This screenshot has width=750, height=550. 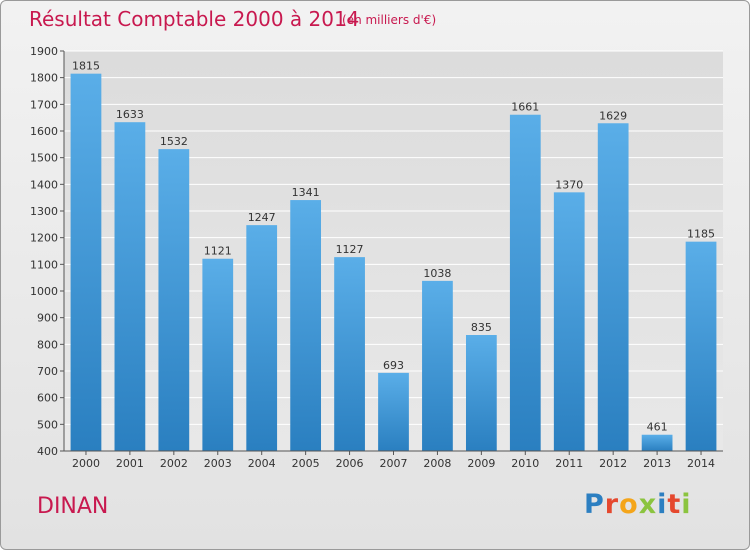 I want to click on bar-value-label: 1185, so click(x=701, y=234).